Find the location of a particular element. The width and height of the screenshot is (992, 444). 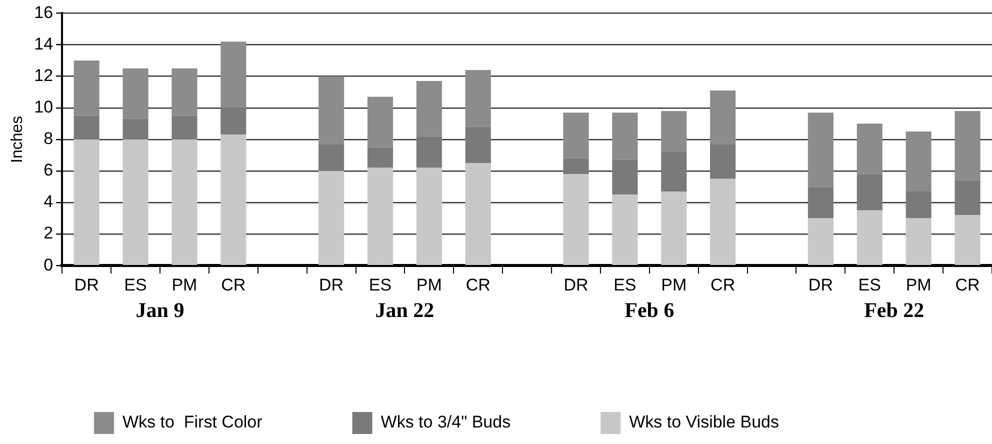

text: Feb 6 is located at coordinates (649, 310).